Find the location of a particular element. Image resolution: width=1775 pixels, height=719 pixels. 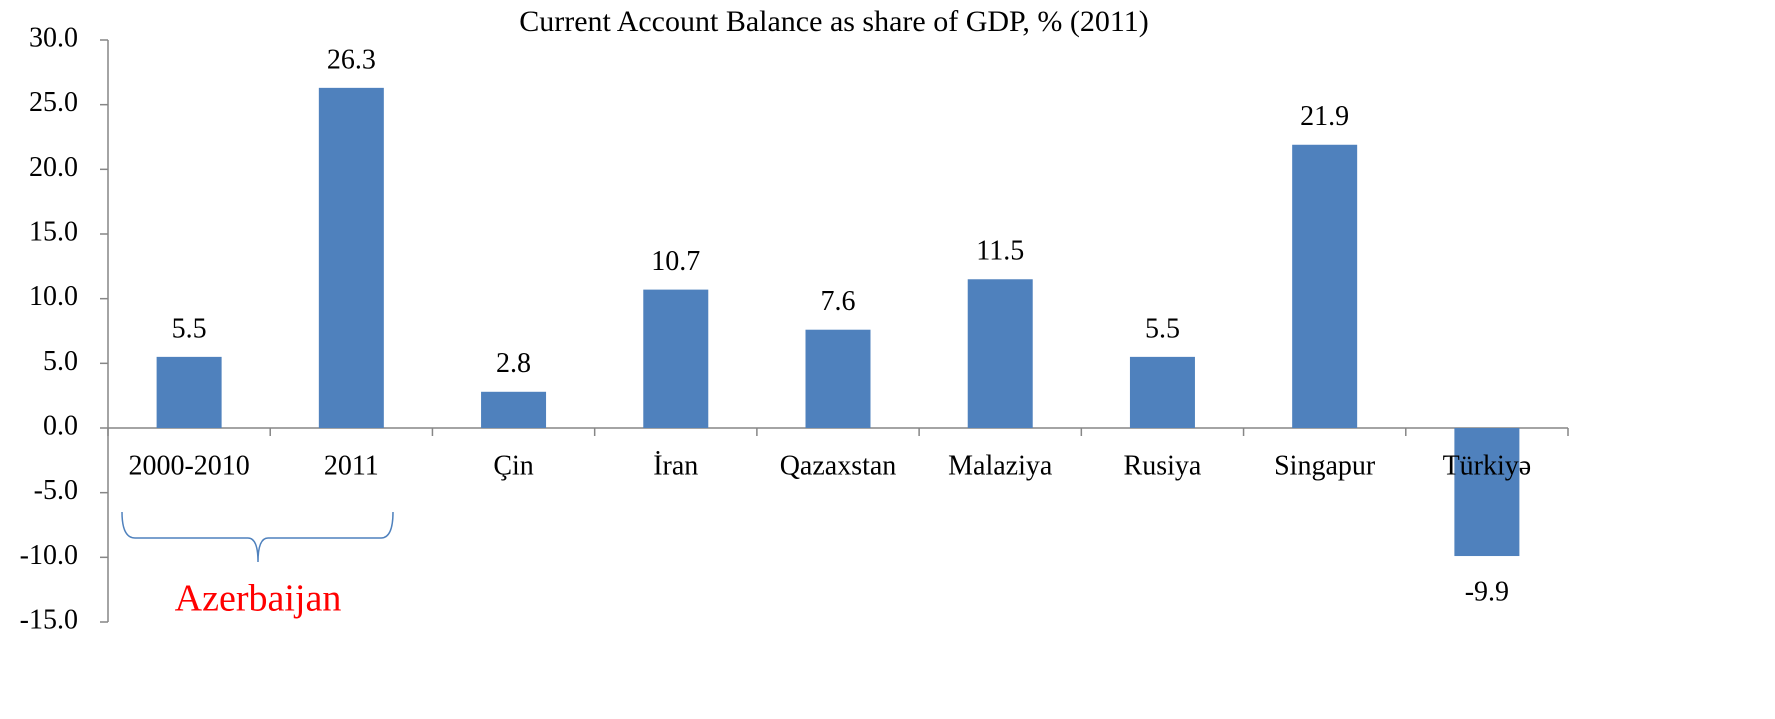

x-tick-label: İran is located at coordinates (675, 465).